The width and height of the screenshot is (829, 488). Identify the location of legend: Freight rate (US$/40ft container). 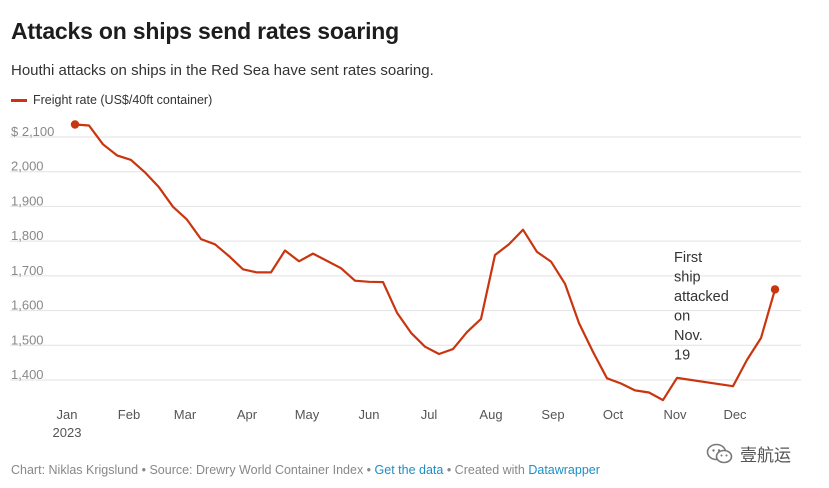
(111, 100).